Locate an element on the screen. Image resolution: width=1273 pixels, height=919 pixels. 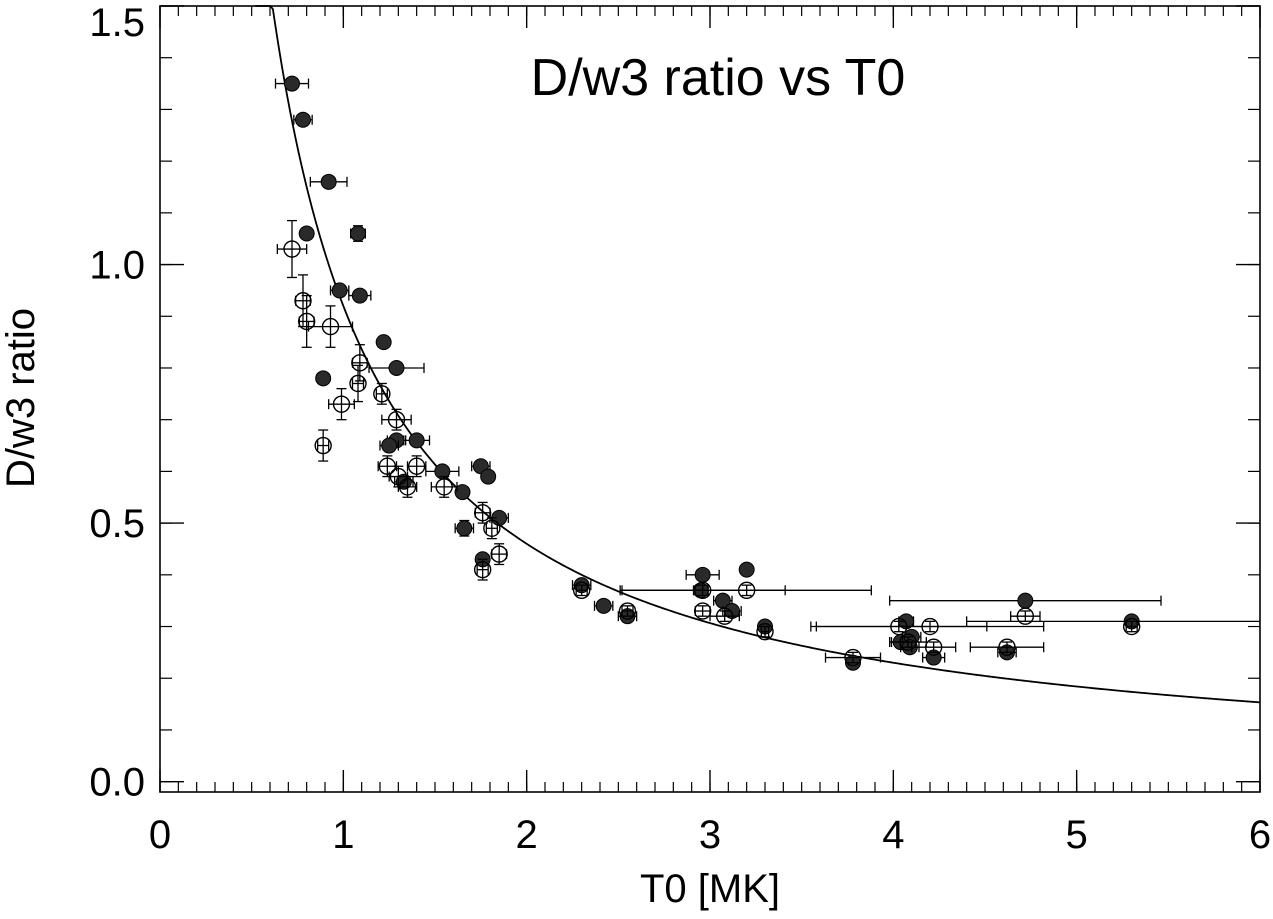
y-axis-title: D/w3 ratio is located at coordinates (21, 398).